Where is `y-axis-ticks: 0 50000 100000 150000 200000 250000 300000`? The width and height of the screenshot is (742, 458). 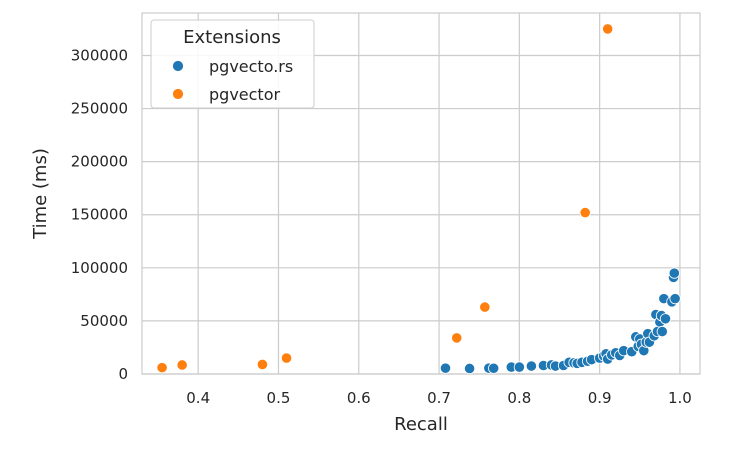
y-axis-ticks: 0 50000 100000 150000 200000 250000 300000 is located at coordinates (99, 214).